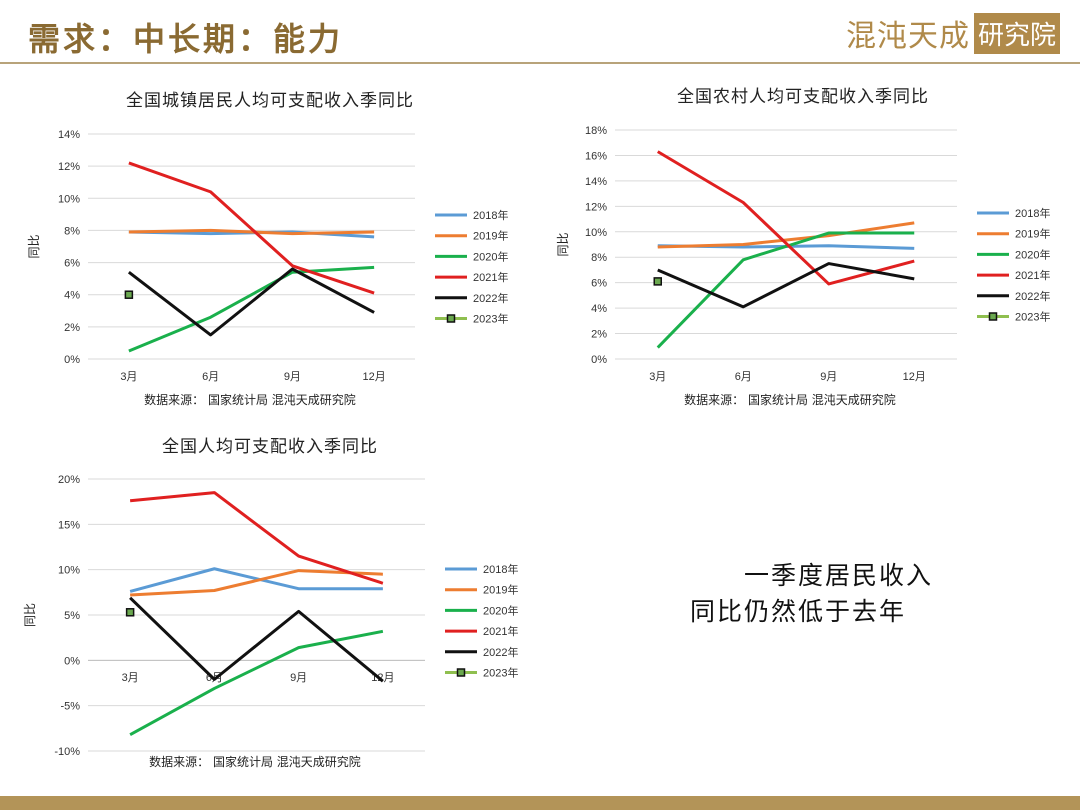 The width and height of the screenshot is (1080, 810). Describe the element at coordinates (69, 480) in the screenshot. I see `y-tick-label: 20%` at that location.